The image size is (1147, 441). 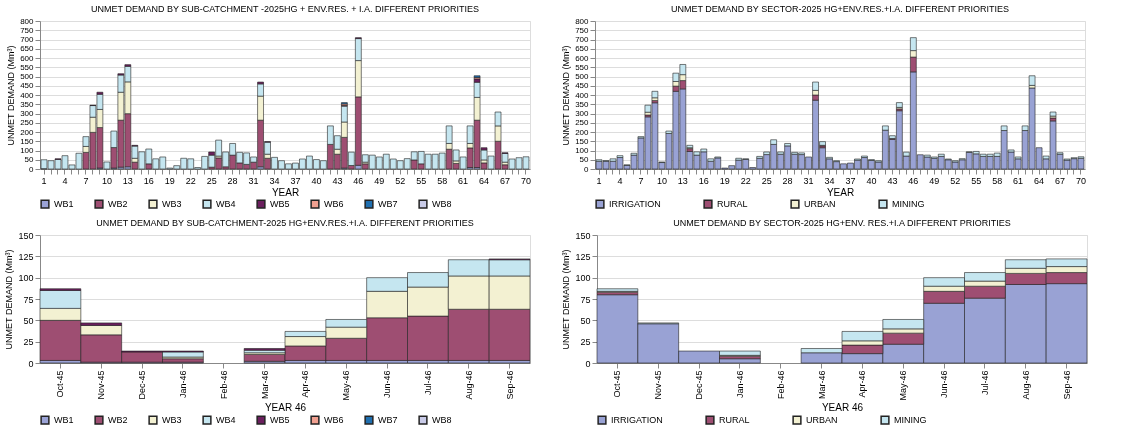 What do you see at coordinates (829, 180) in the screenshot?
I see `x-tick-label: 34` at bounding box center [829, 180].